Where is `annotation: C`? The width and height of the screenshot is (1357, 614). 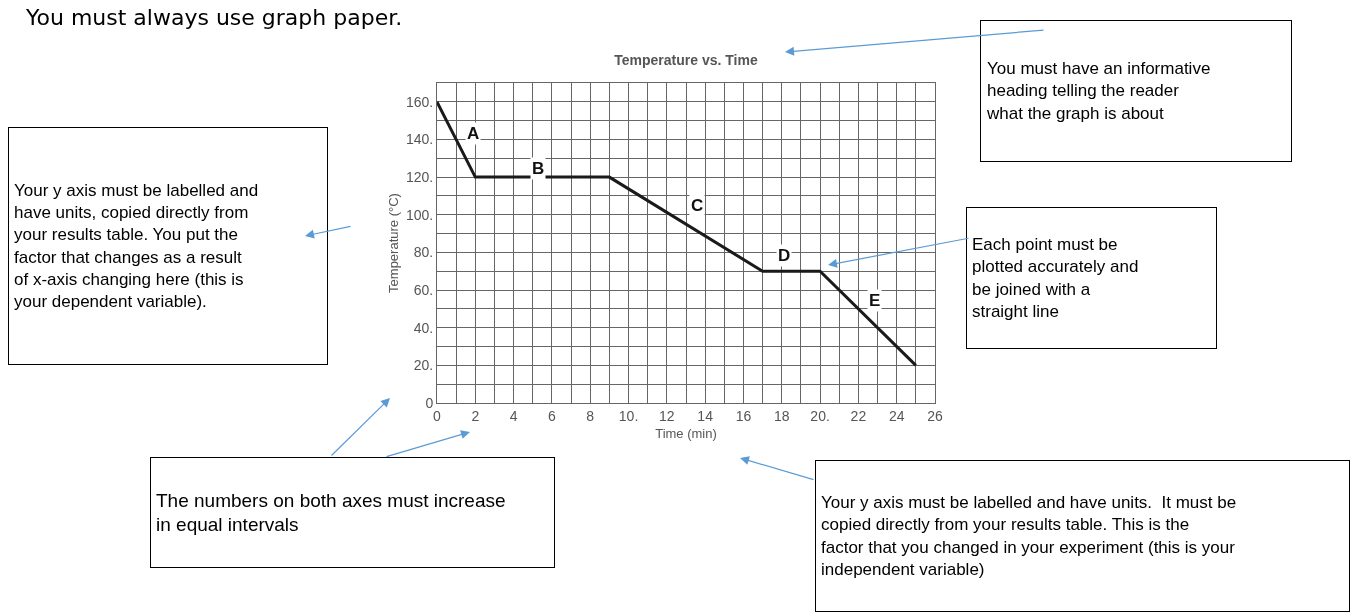
annotation: C is located at coordinates (697, 205).